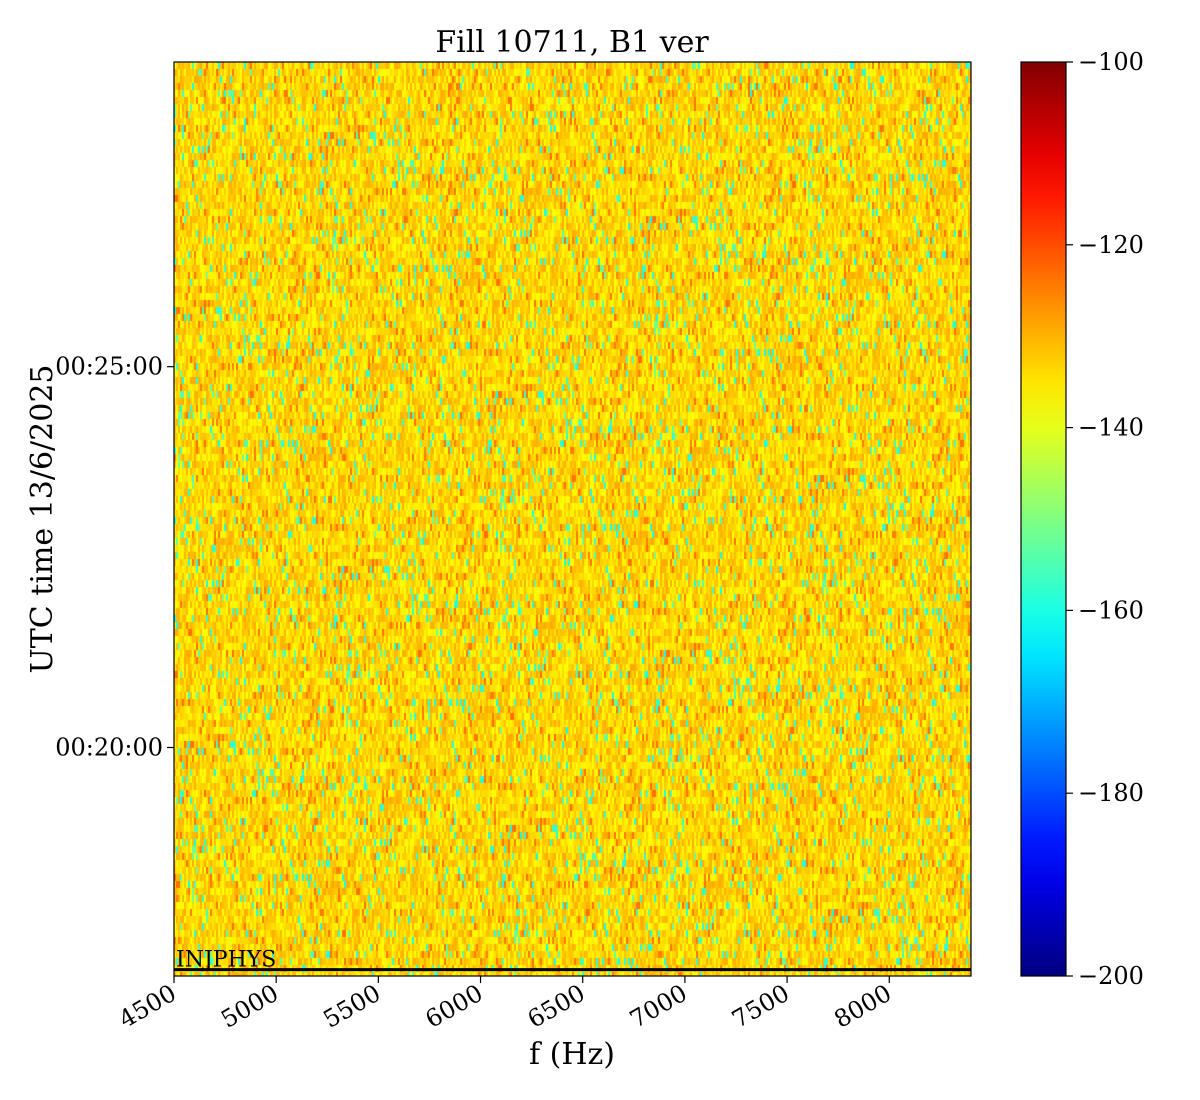 The image size is (1200, 1100). I want to click on x-axis-label: f (Hz), so click(572, 1054).